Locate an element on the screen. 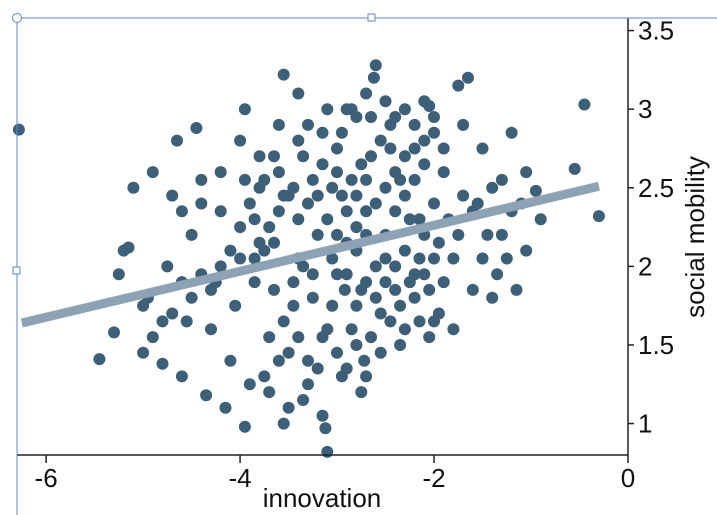  y-tick-label: 1 is located at coordinates (645, 424).